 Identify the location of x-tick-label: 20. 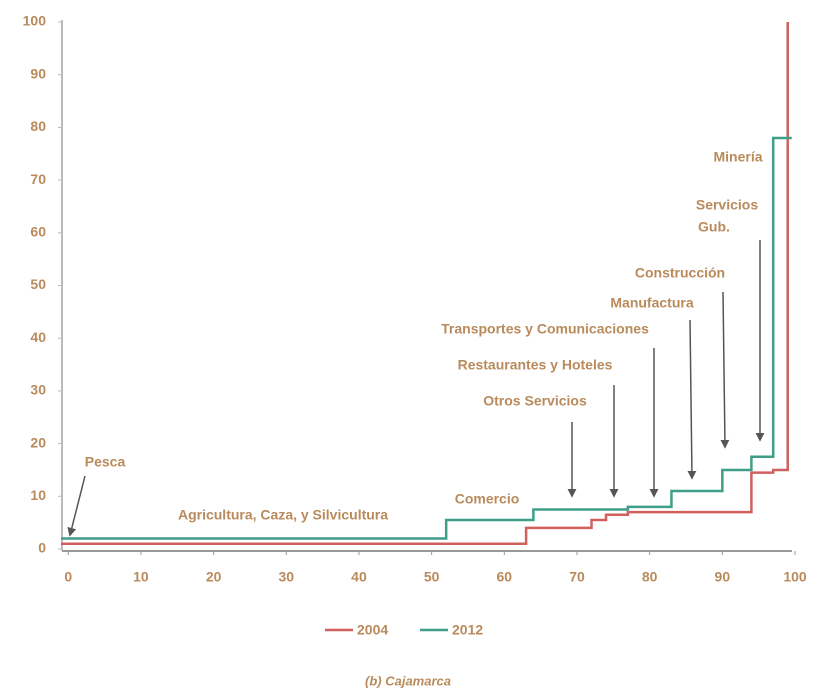
(214, 577).